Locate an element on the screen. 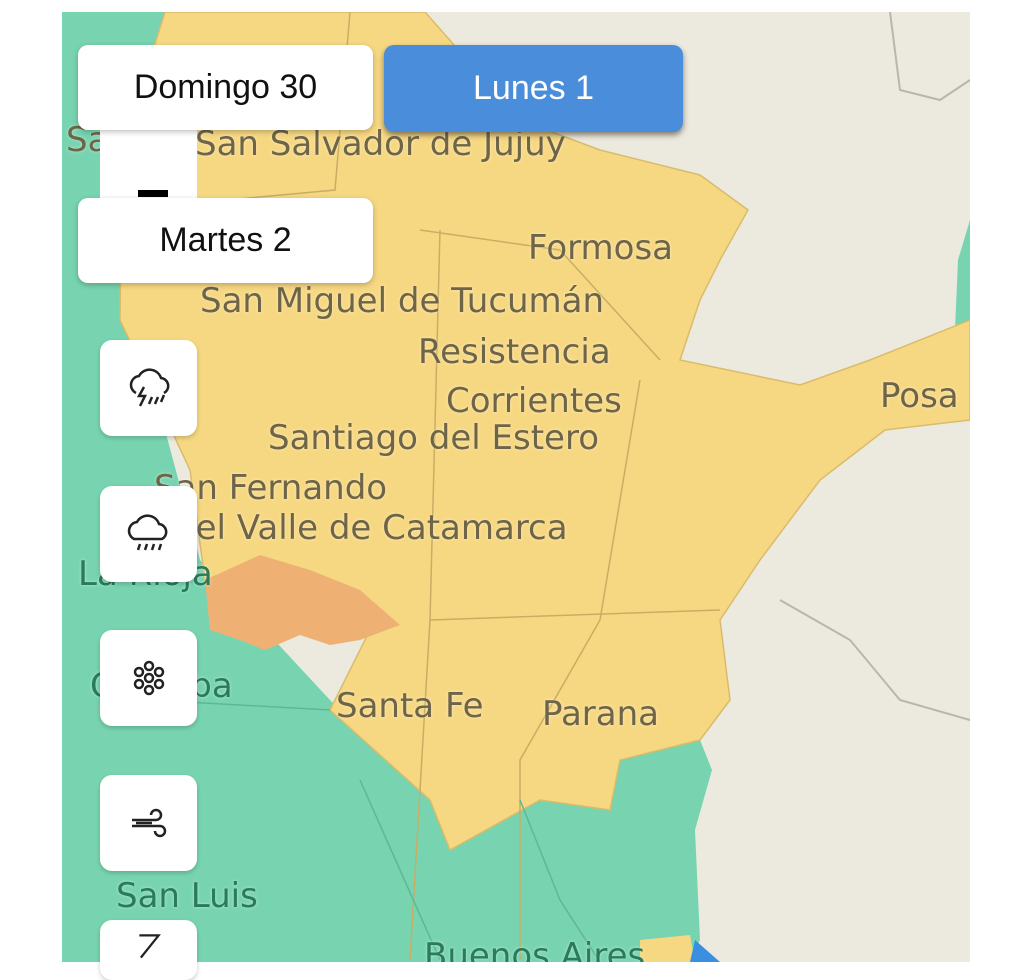 The height and width of the screenshot is (980, 1024). snow-filter-button is located at coordinates (148, 678).